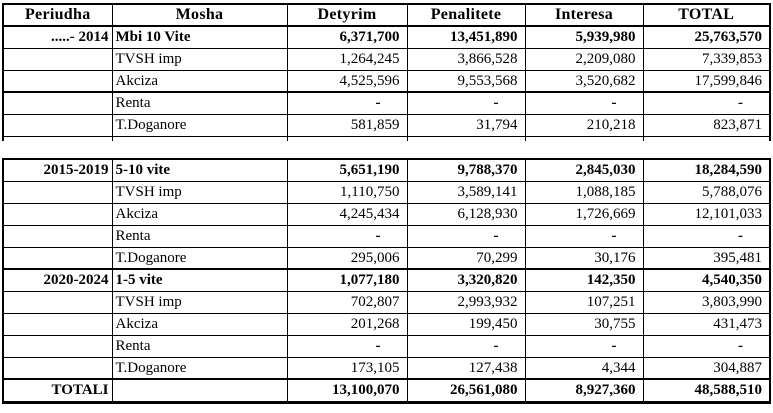 Image resolution: width=773 pixels, height=413 pixels. What do you see at coordinates (466, 81) in the screenshot?
I see `cell-penalitete: 9,553,568` at bounding box center [466, 81].